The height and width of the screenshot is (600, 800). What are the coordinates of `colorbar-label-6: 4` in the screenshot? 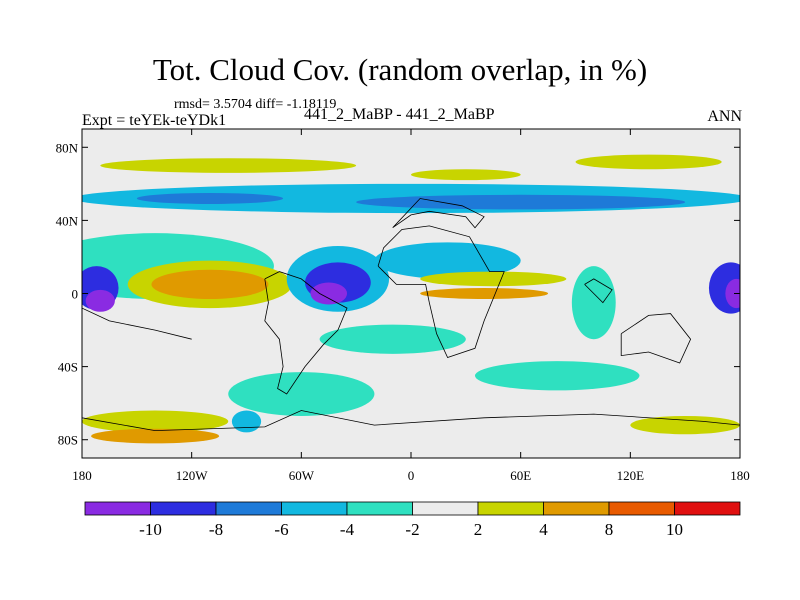 It's located at (543, 529).